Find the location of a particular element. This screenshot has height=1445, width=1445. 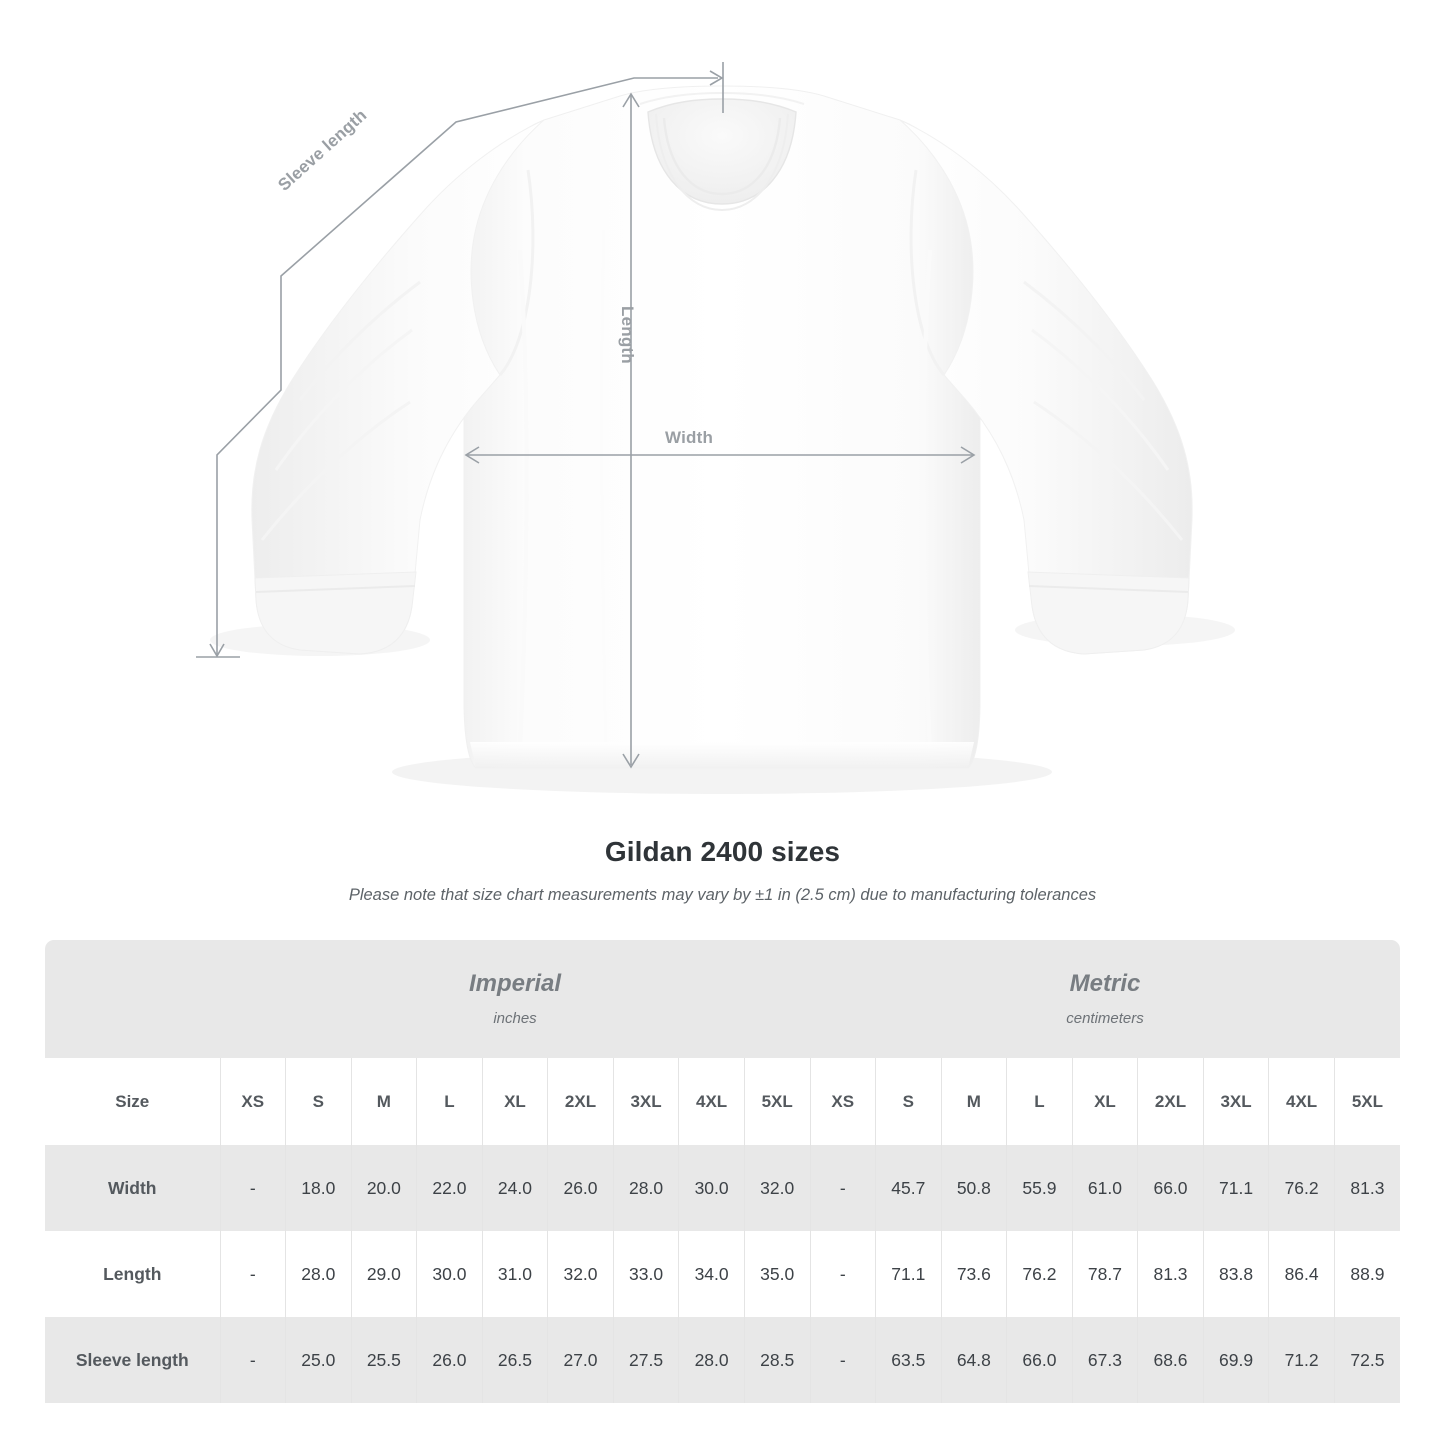

cell-length-cm-l: 76.2 is located at coordinates (1039, 1274).